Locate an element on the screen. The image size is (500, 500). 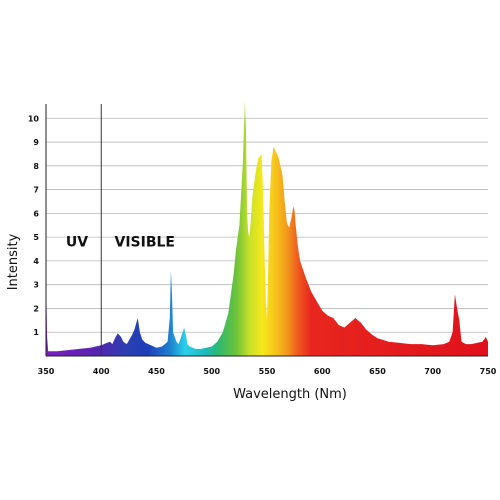
x-tick-label: 350 is located at coordinates (46, 371).